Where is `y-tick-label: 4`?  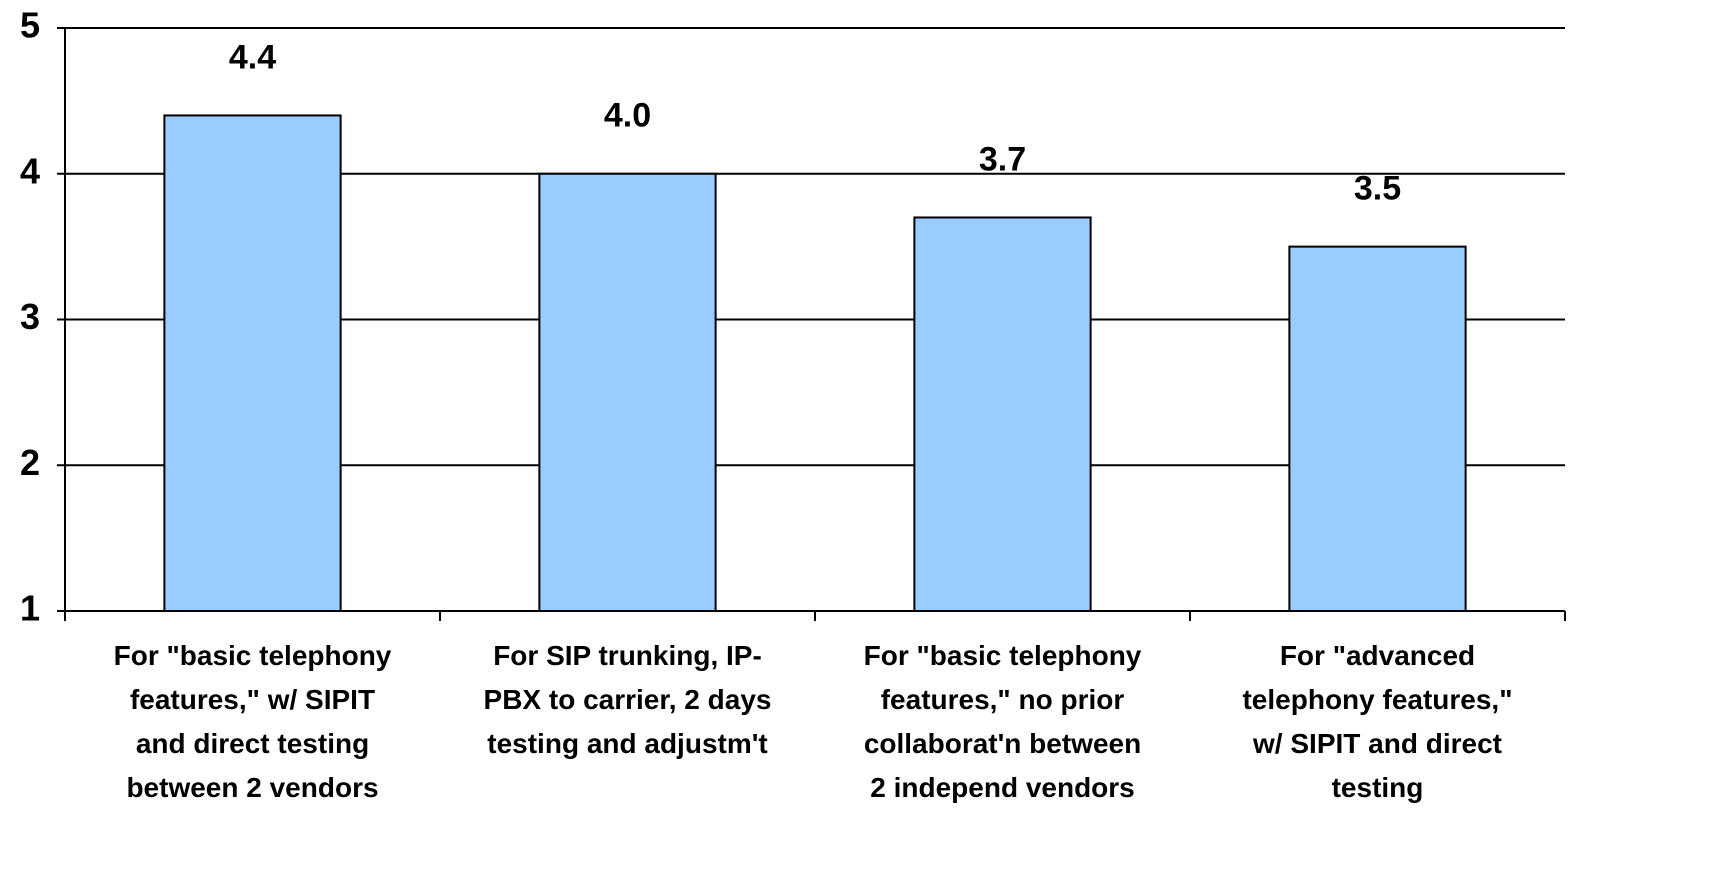 y-tick-label: 4 is located at coordinates (30, 170).